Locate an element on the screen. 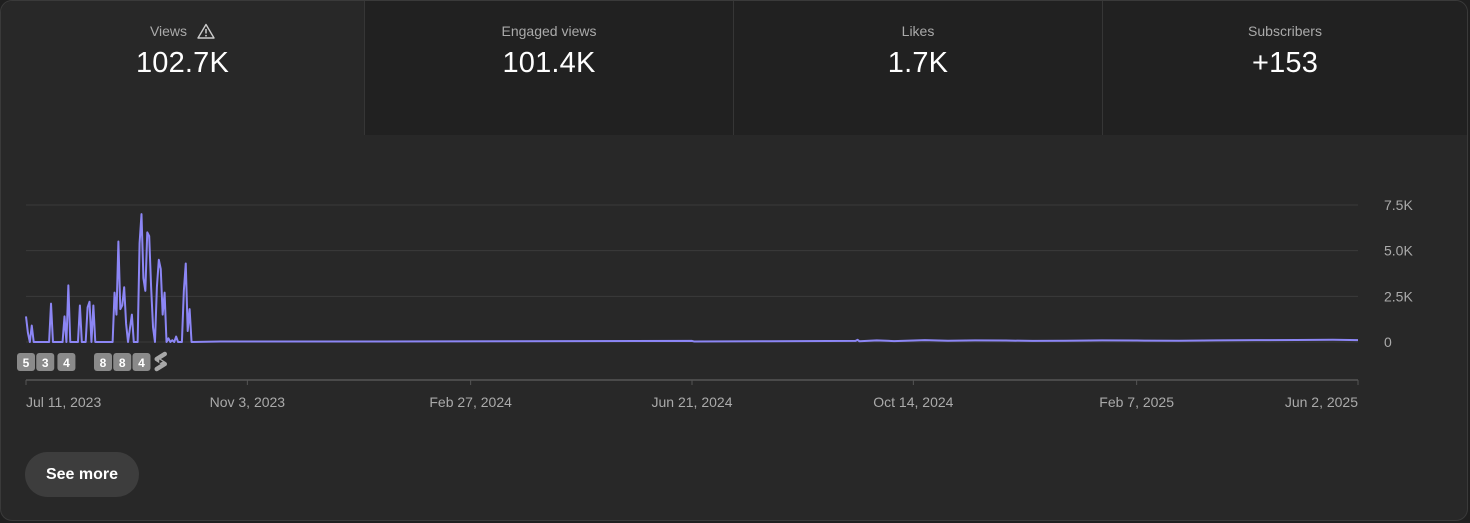 The height and width of the screenshot is (523, 1470). tab-views-label-row: Views is located at coordinates (182, 31).